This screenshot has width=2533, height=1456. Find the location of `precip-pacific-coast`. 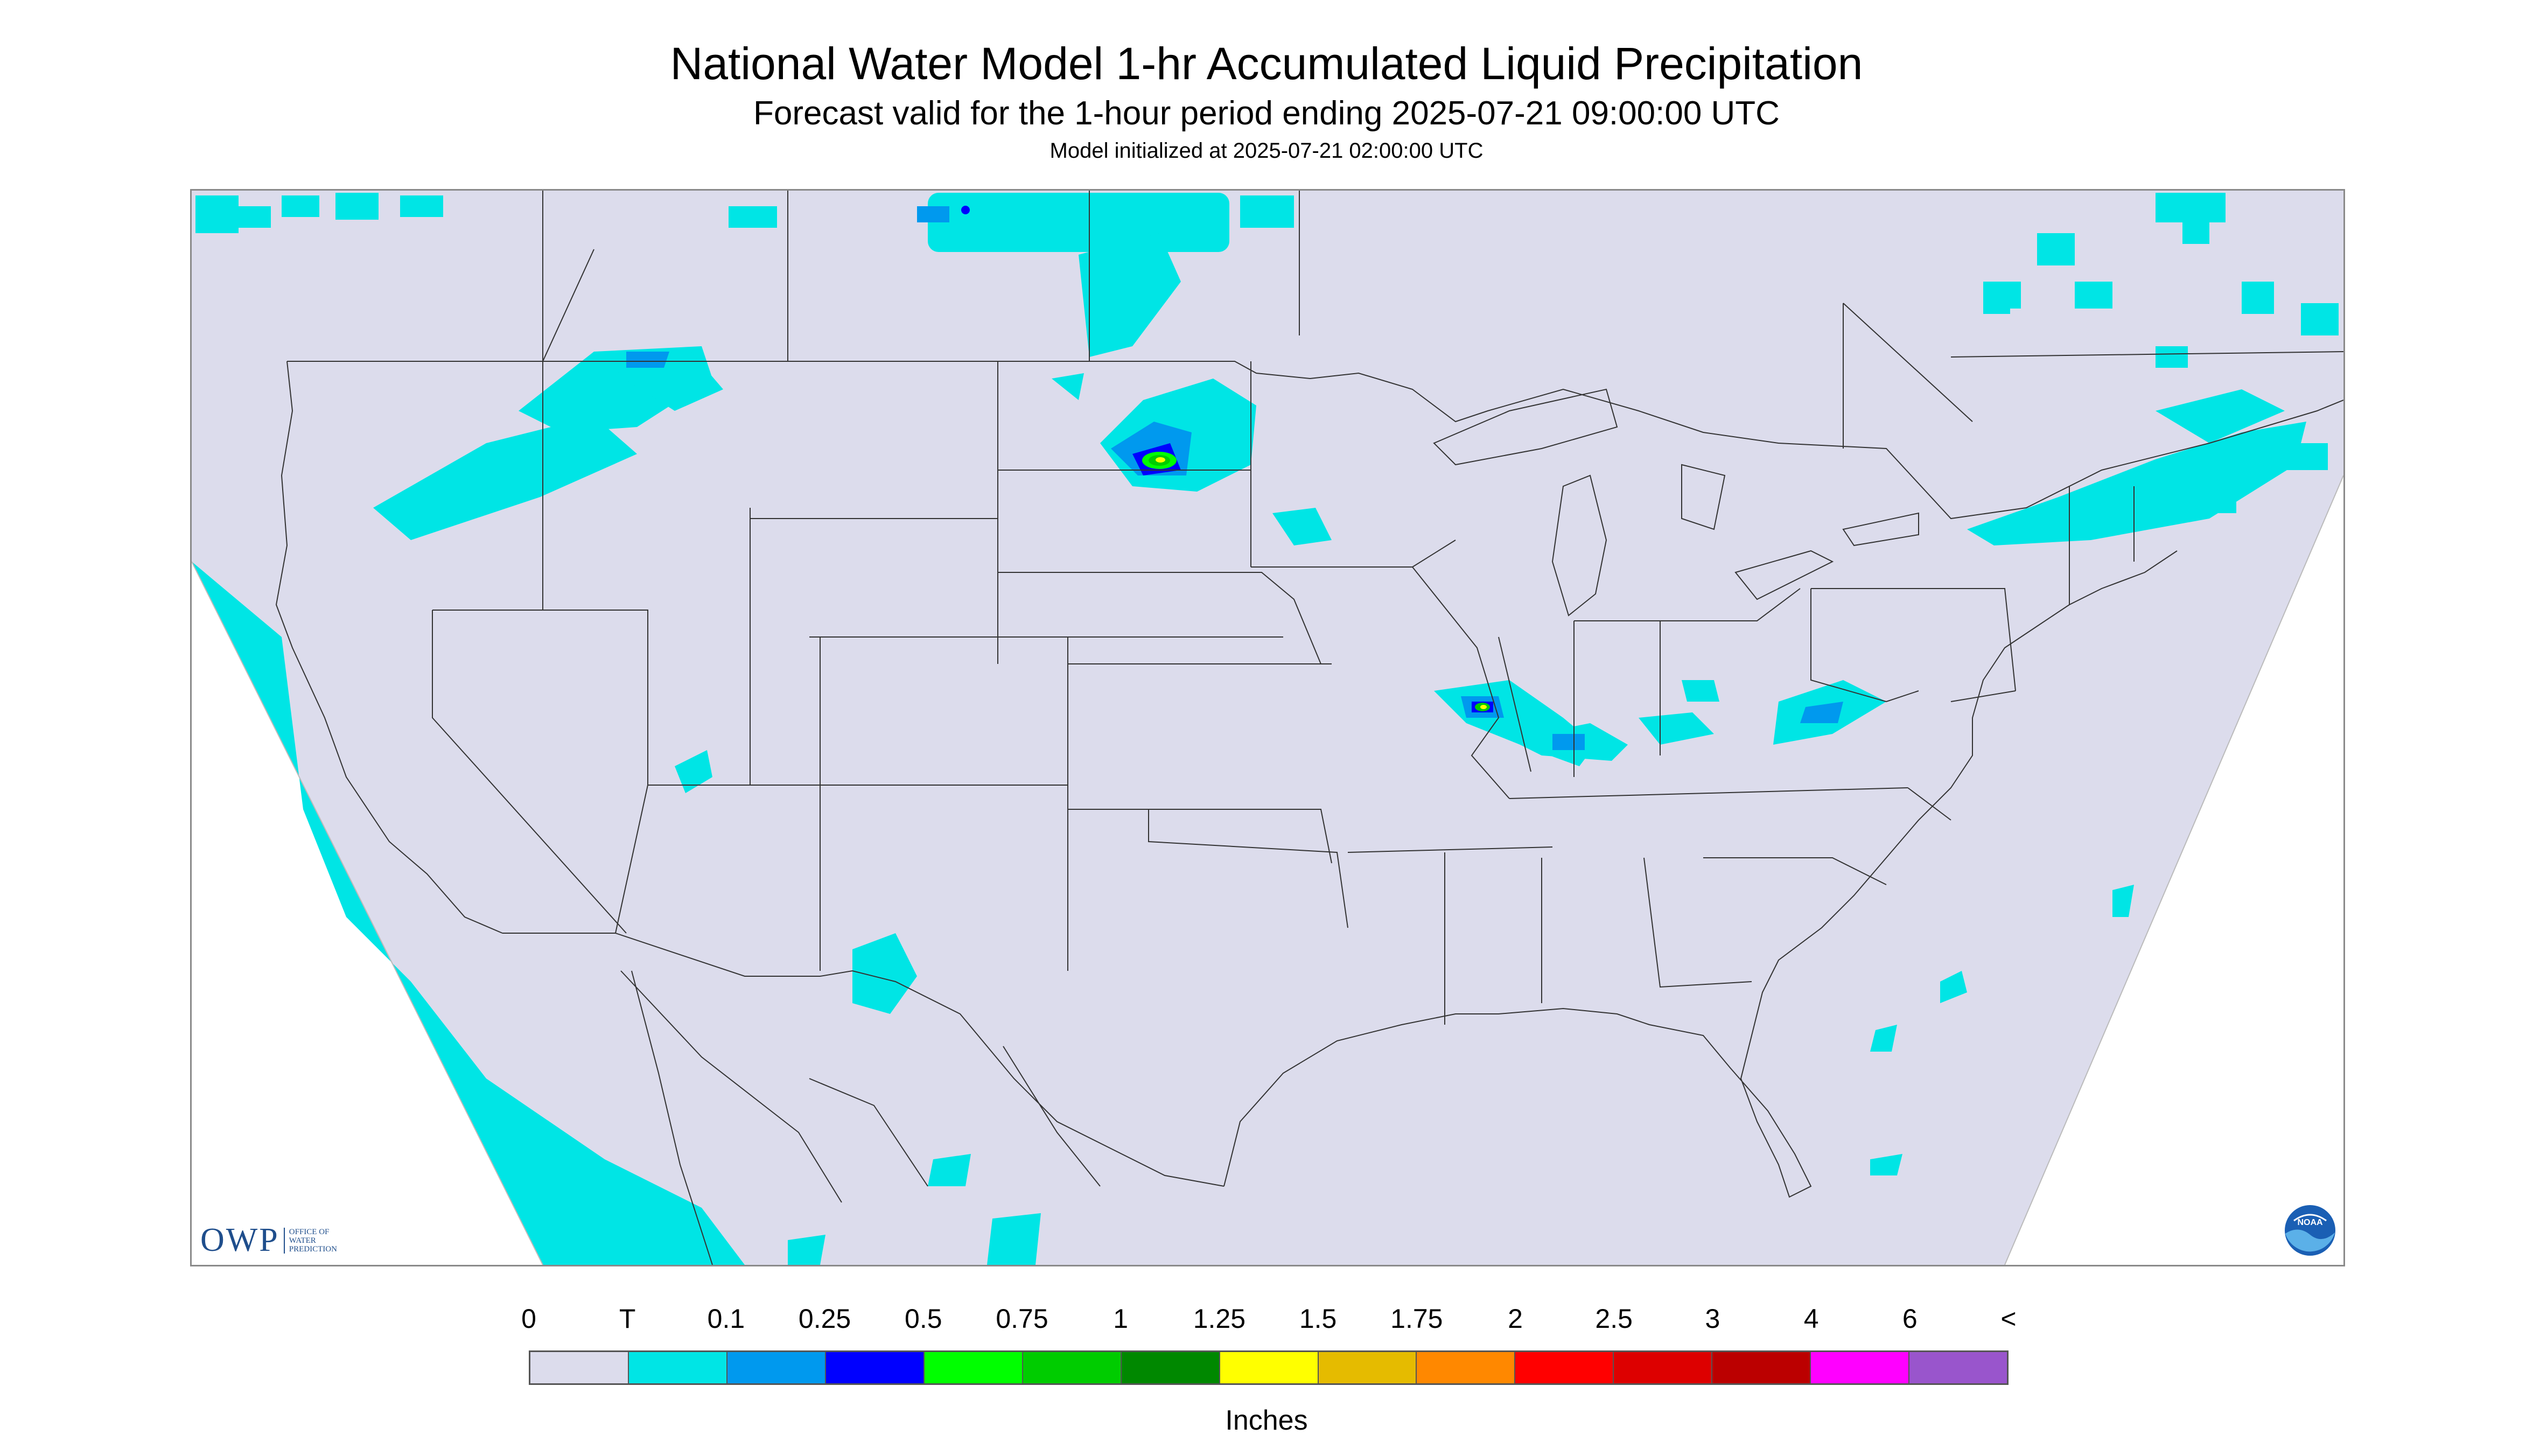

precip-pacific-coast is located at coordinates (468, 913).